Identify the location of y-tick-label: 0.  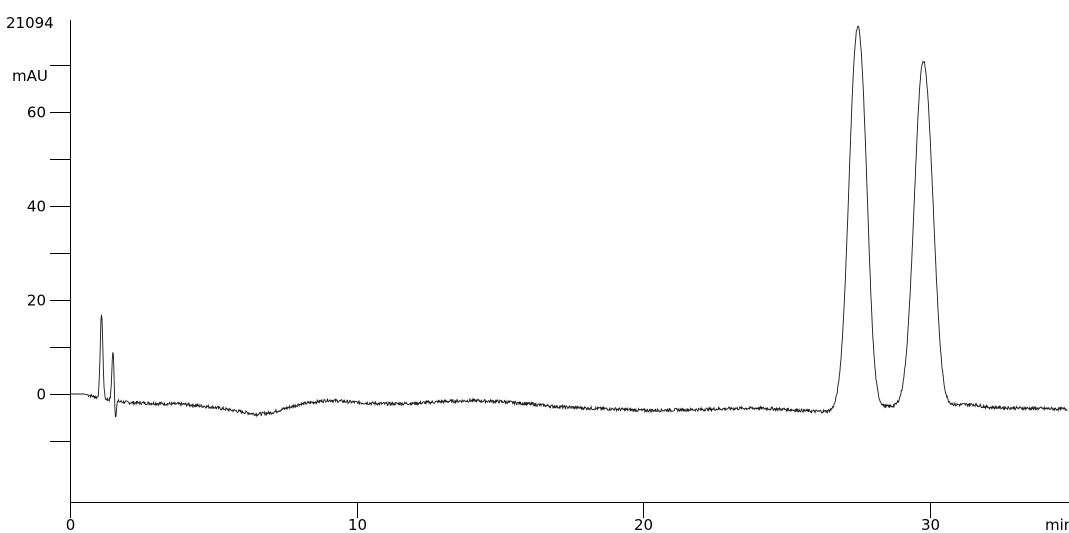
(41, 395).